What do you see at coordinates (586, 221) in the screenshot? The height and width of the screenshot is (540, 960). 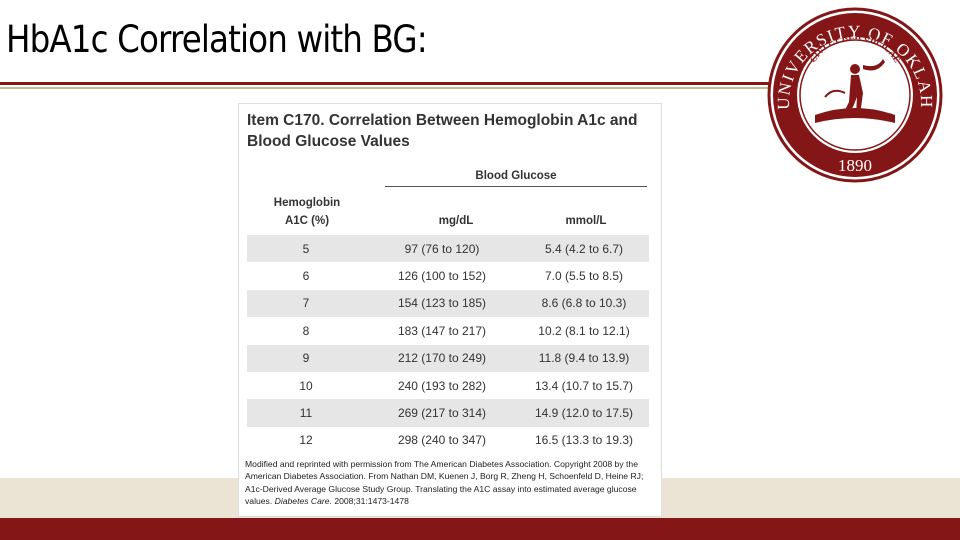 I see `column-header: mmol/L` at bounding box center [586, 221].